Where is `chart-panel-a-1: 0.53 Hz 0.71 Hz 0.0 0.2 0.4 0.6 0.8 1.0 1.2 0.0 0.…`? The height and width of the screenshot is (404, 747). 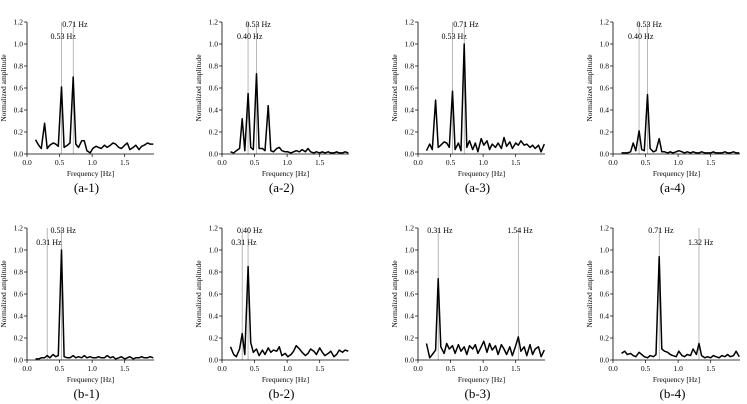 chart-panel-a-1: 0.53 Hz 0.71 Hz 0.0 0.2 0.4 0.6 0.8 1.0 1.2 0.0 0.… is located at coordinates (77, 106).